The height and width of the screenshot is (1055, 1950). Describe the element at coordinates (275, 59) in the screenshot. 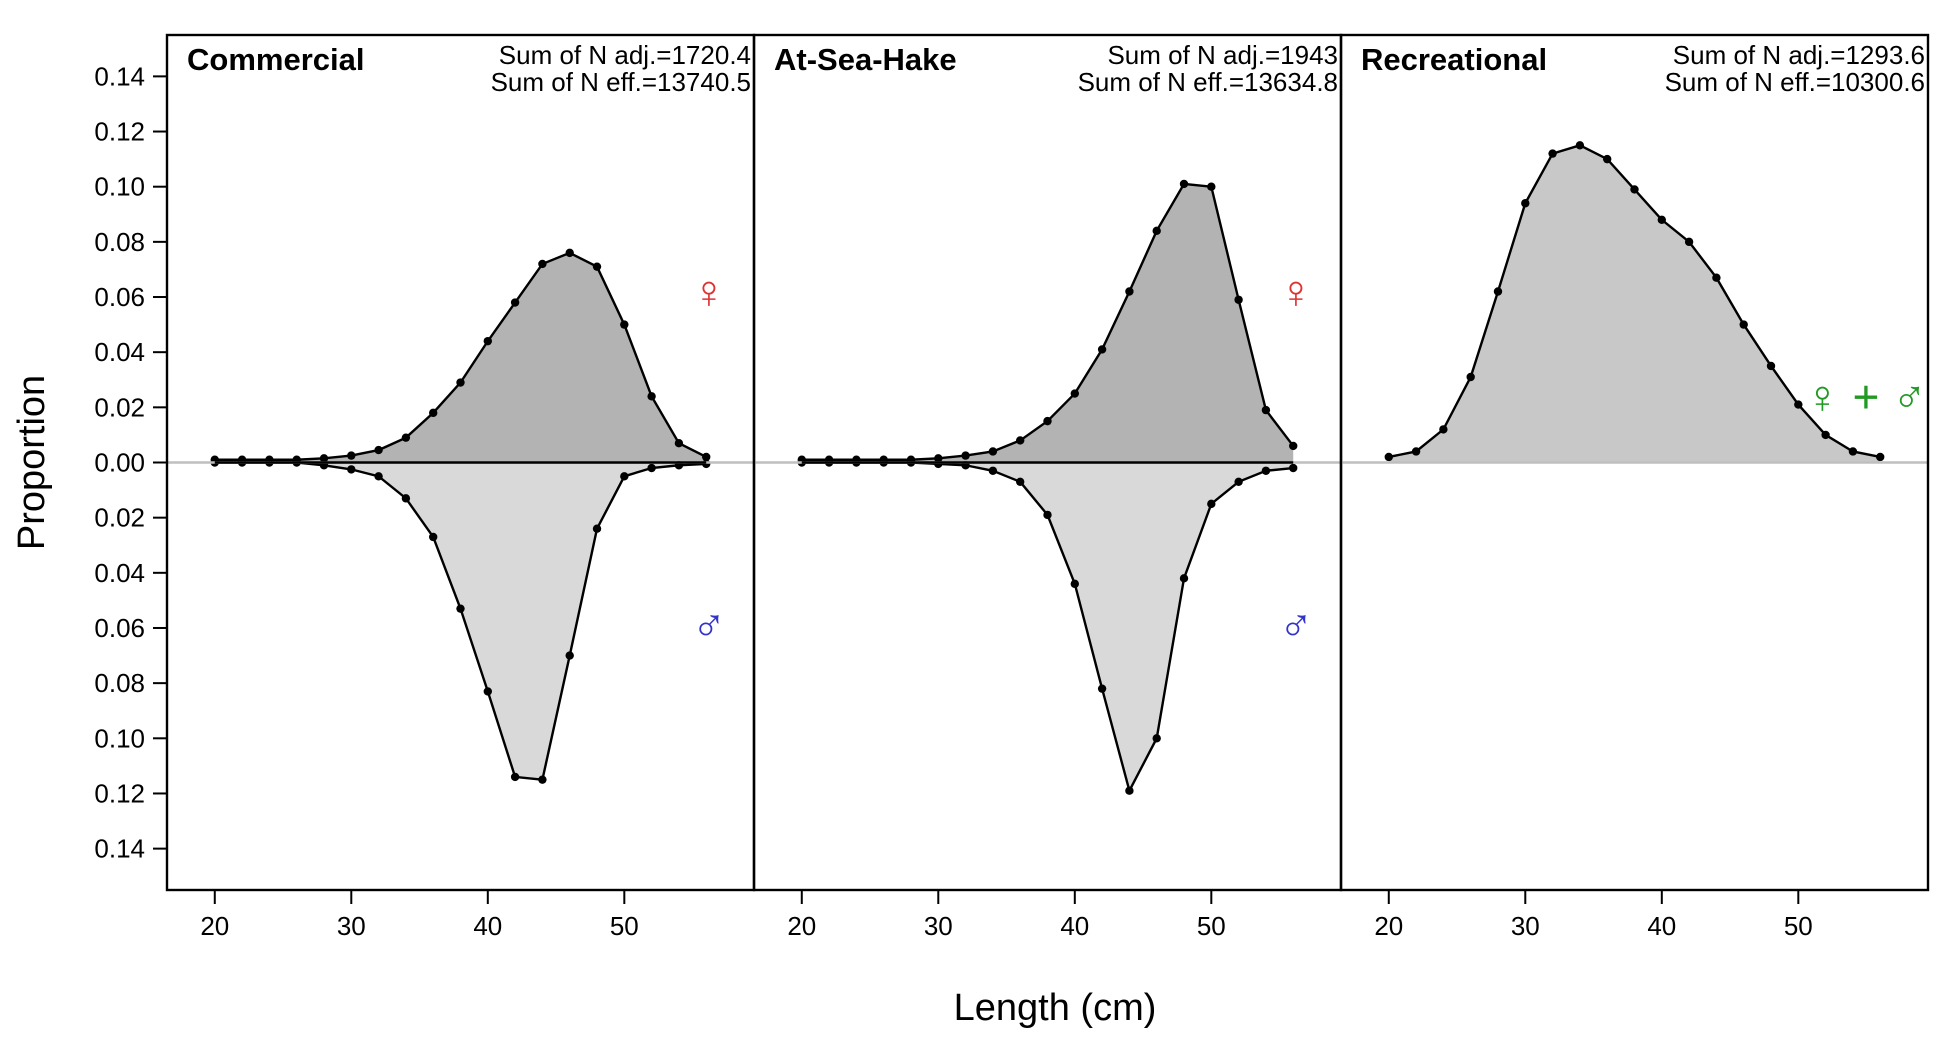

I see `panel-title: Commercial` at that location.